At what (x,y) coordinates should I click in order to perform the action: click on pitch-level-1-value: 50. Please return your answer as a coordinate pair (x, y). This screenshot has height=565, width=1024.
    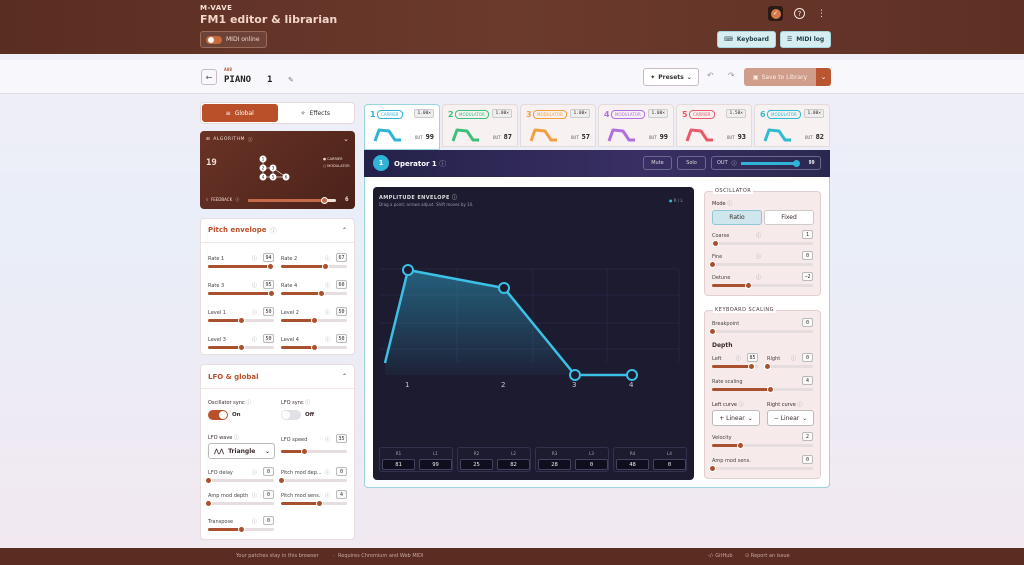
    Looking at the image, I should click on (268, 311).